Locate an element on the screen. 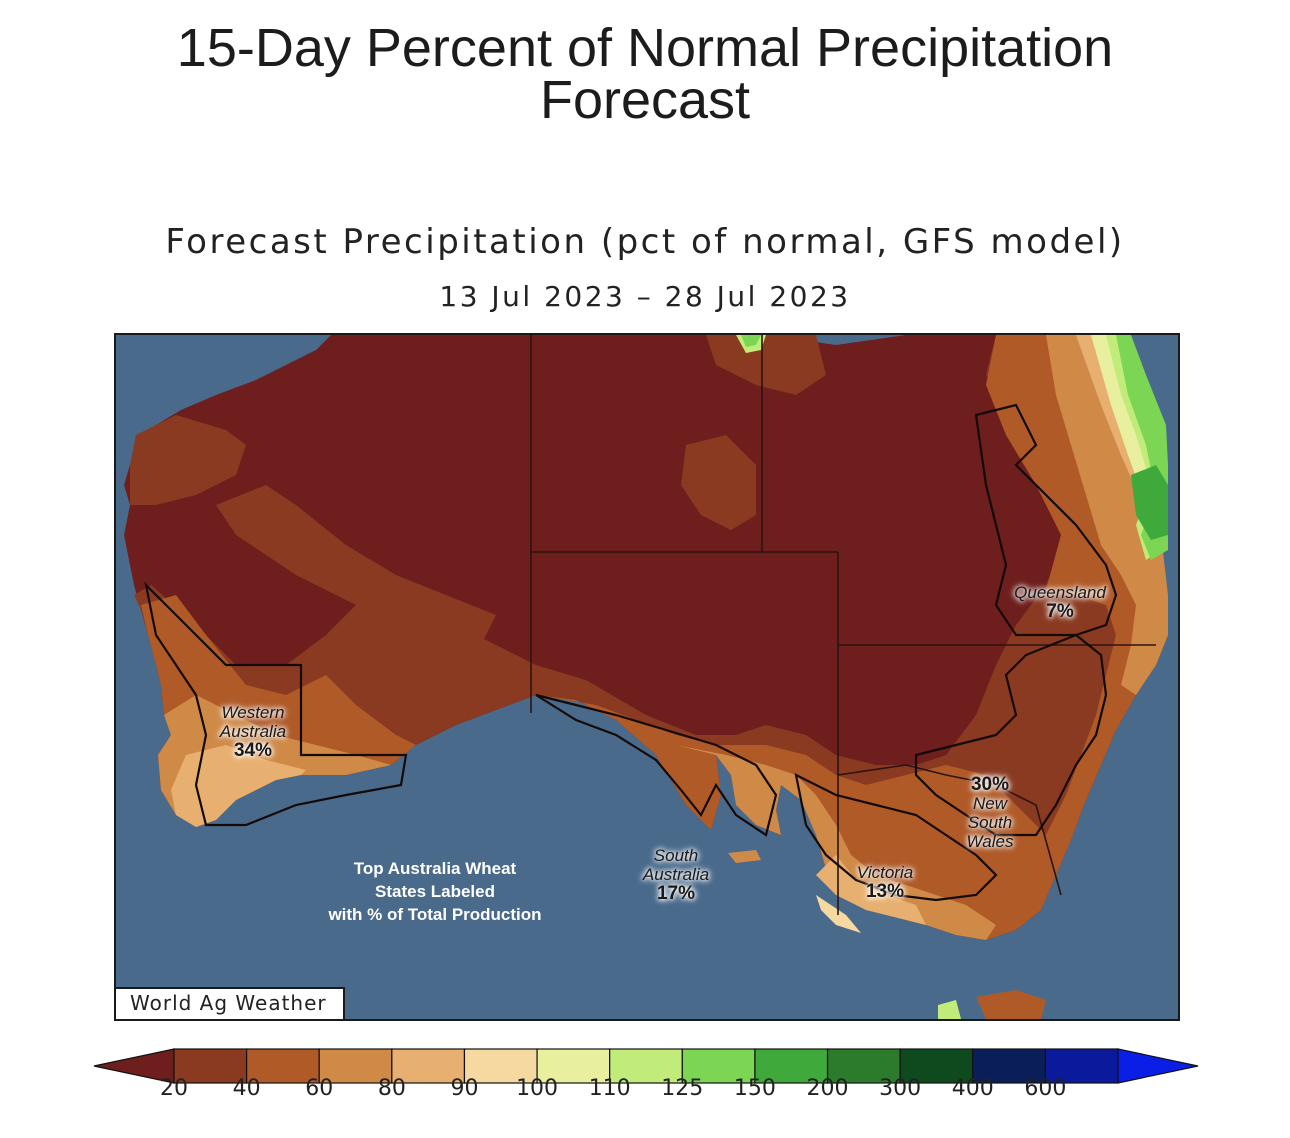 Image resolution: width=1290 pixels, height=1138 pixels. label-queensland: Queensland 7% is located at coordinates (1060, 602).